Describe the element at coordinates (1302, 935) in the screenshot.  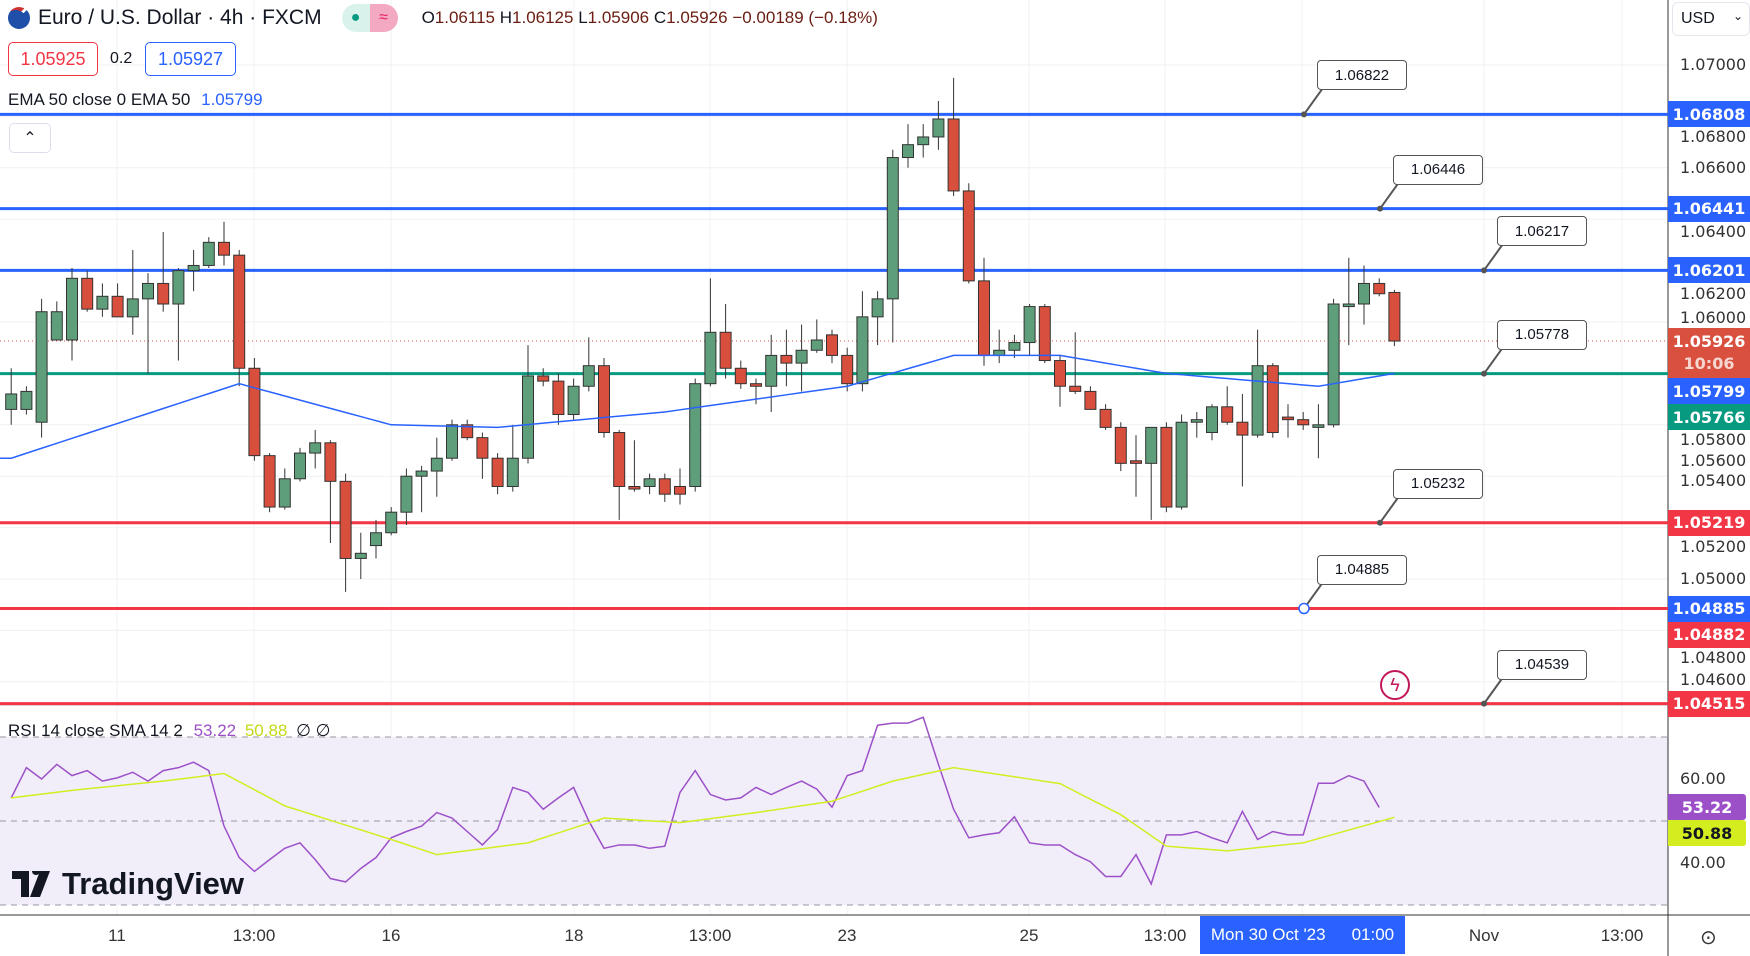
I see `time-cursor-label: Mon 30 Oct '23 01:00` at that location.